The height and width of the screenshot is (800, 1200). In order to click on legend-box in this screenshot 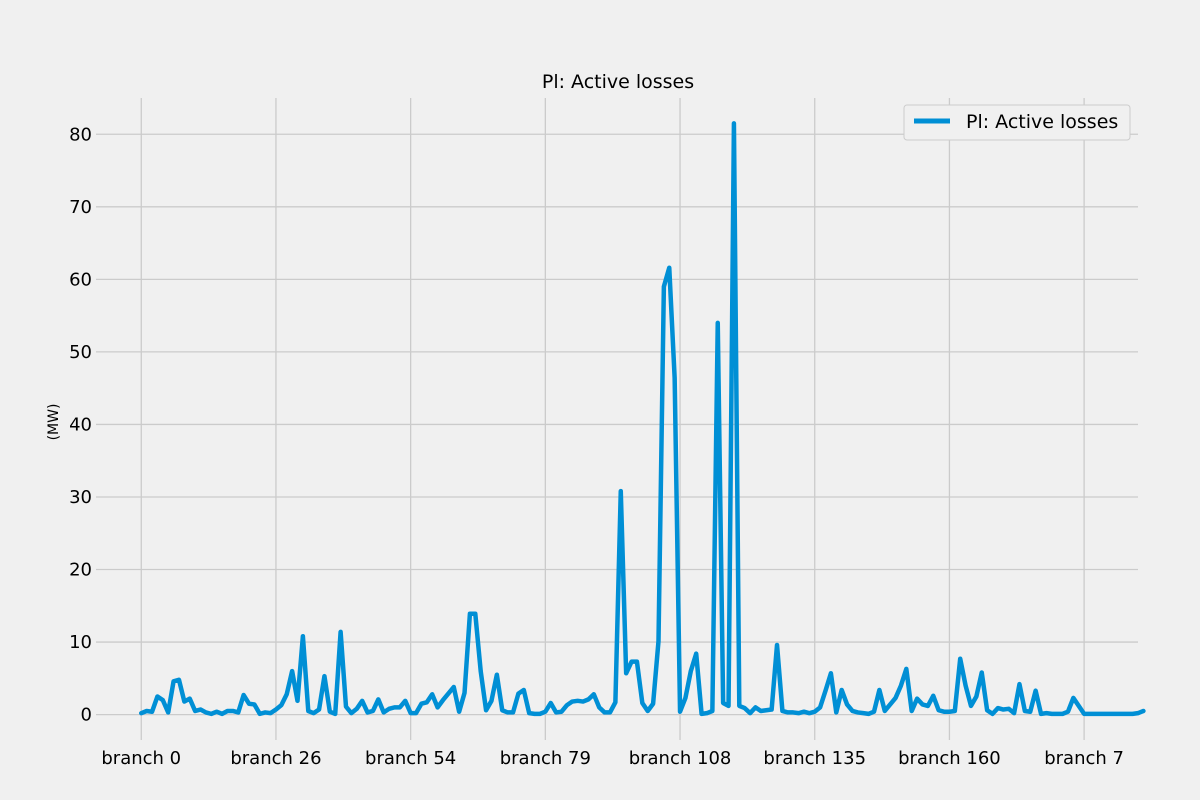, I will do `click(1017, 122)`.